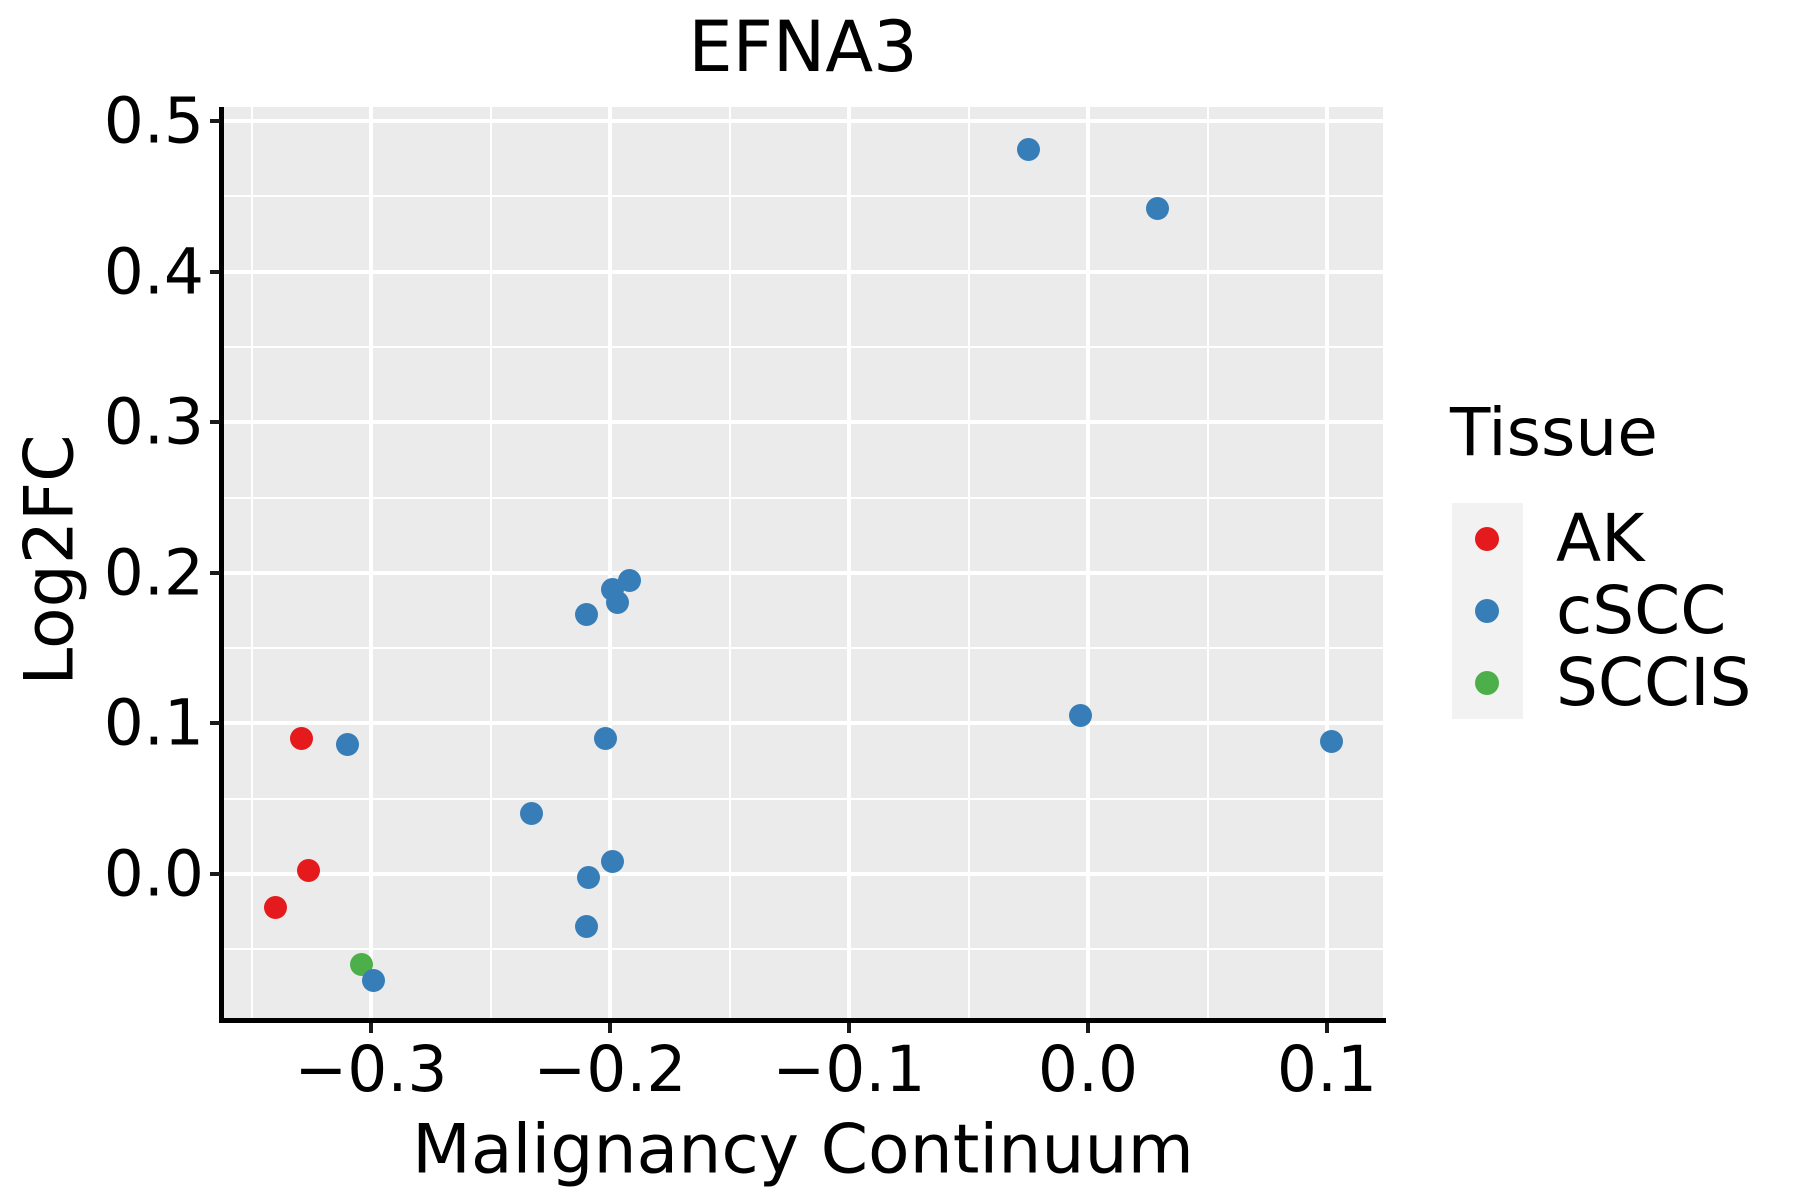 The width and height of the screenshot is (1800, 1200). I want to click on legend-label-cSCC: cSCC, so click(1641, 610).